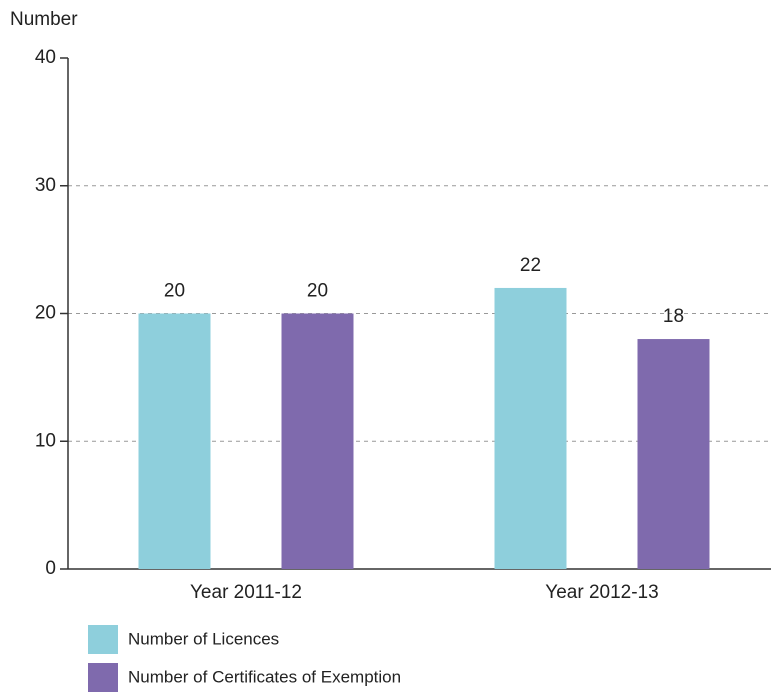 Image resolution: width=771 pixels, height=692 pixels. I want to click on x-tick-label: Year 2011-12, so click(246, 592).